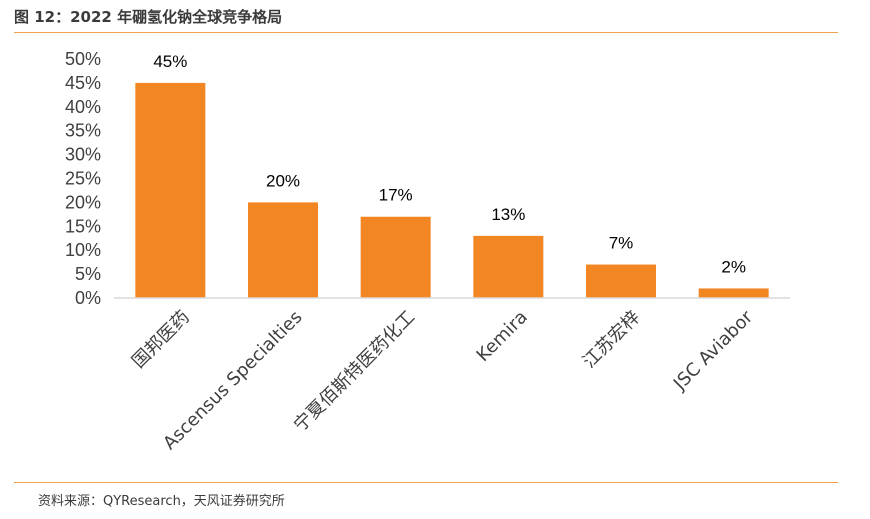 This screenshot has height=519, width=870. Describe the element at coordinates (88, 298) in the screenshot. I see `y-tick-label: 0%` at that location.